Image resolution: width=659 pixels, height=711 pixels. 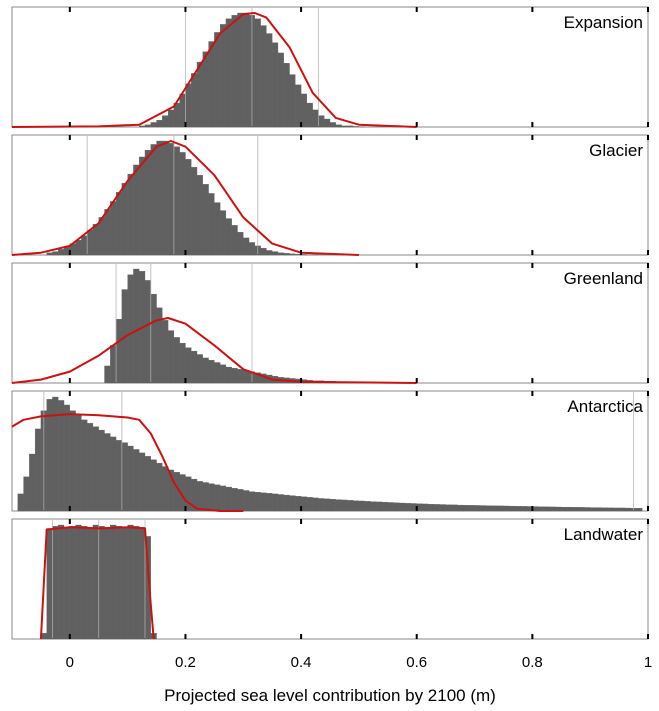 I want to click on panel-title-expansion: Expansion, so click(x=603, y=22).